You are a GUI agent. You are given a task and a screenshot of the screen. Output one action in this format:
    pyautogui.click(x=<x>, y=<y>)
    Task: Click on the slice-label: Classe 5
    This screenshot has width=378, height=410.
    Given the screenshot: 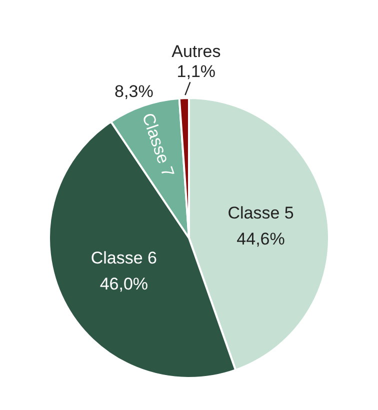 What is the action you would take?
    pyautogui.click(x=261, y=212)
    